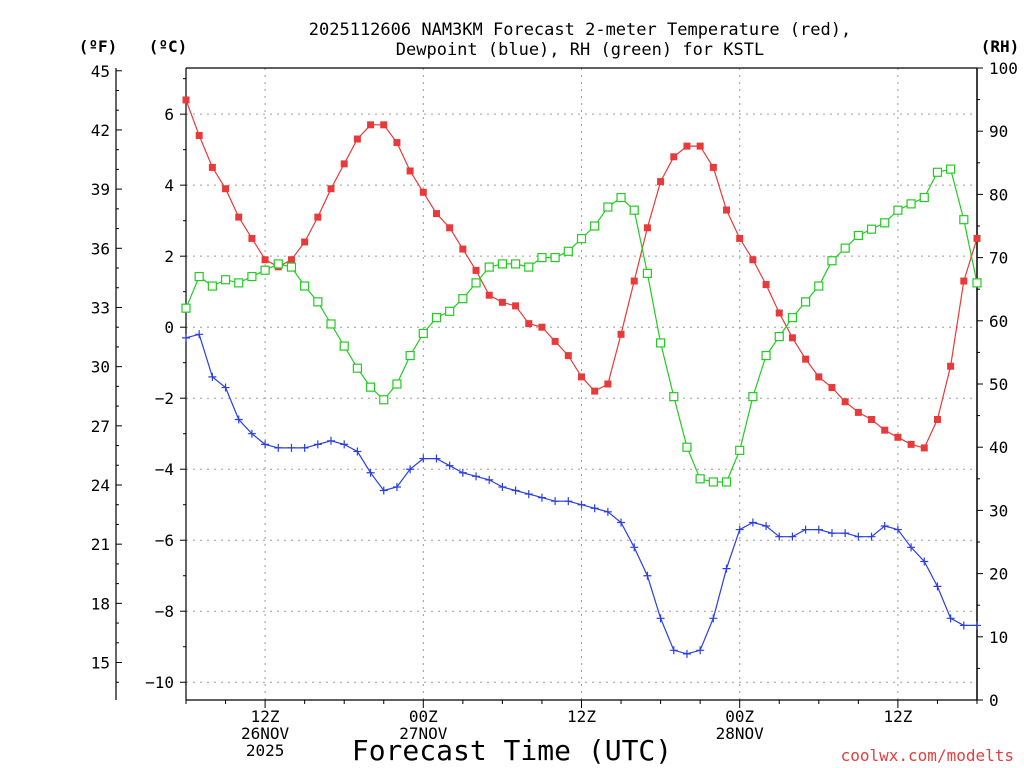 This screenshot has width=1024, height=768. Describe the element at coordinates (994, 700) in the screenshot. I see `rh-tick-label: 0` at that location.